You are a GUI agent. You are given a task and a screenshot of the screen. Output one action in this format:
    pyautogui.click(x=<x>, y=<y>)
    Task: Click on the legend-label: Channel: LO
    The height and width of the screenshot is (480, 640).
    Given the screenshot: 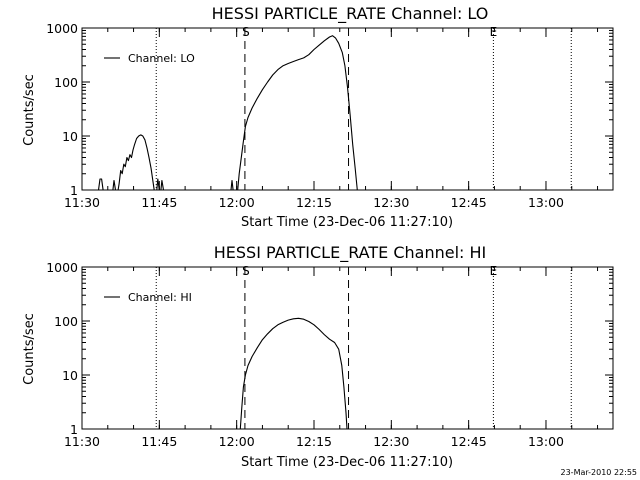 What is the action you would take?
    pyautogui.click(x=161, y=58)
    